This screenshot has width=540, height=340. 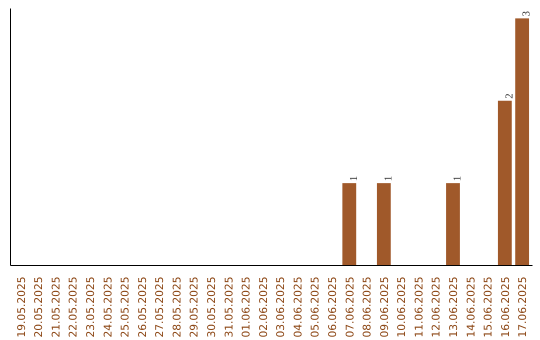 I want to click on x-tick-label: 26.05.2025, so click(x=142, y=307).